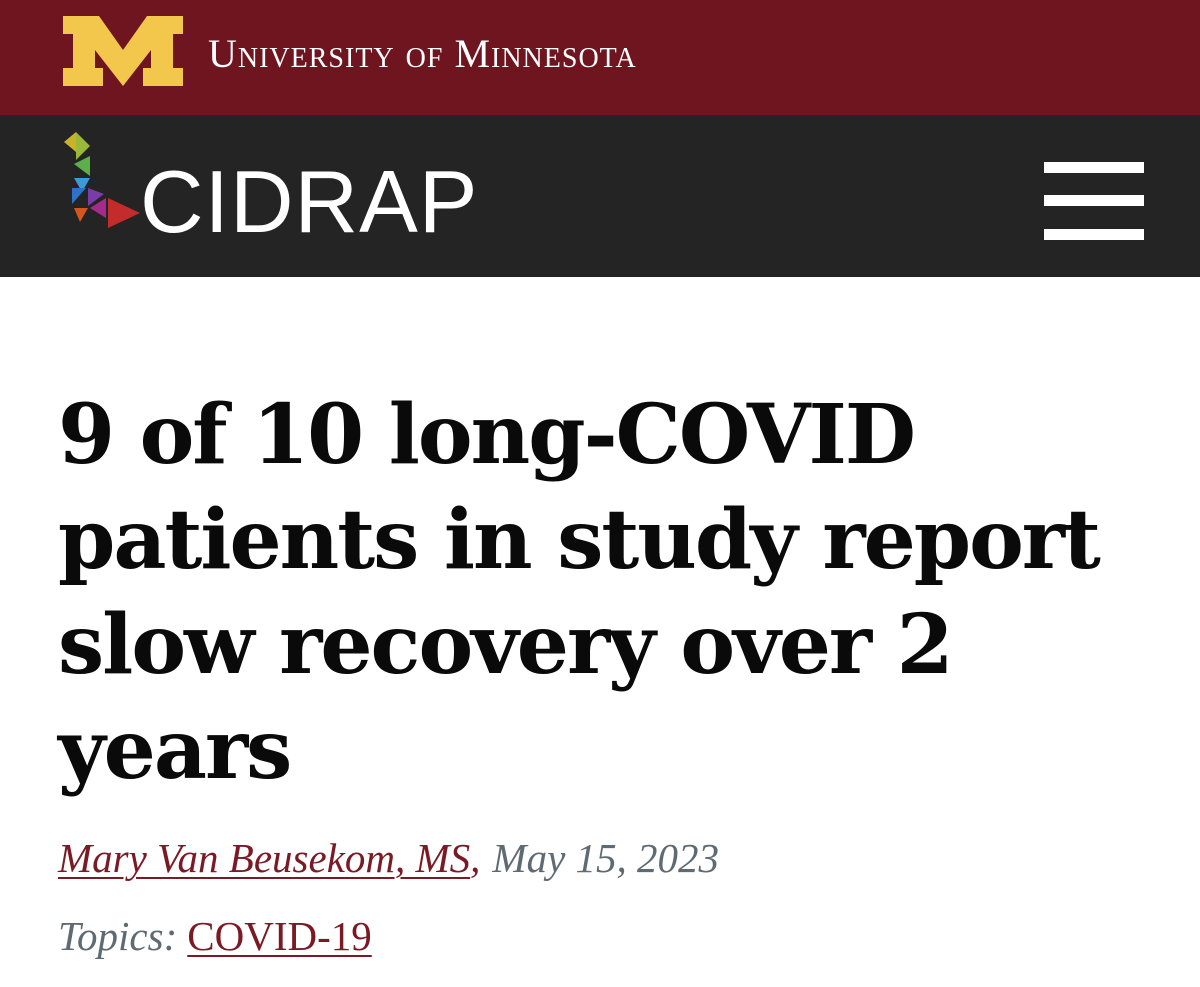 This screenshot has width=1200, height=987. I want to click on author-link: Mary Van Beusekom, MS, so click(264, 858).